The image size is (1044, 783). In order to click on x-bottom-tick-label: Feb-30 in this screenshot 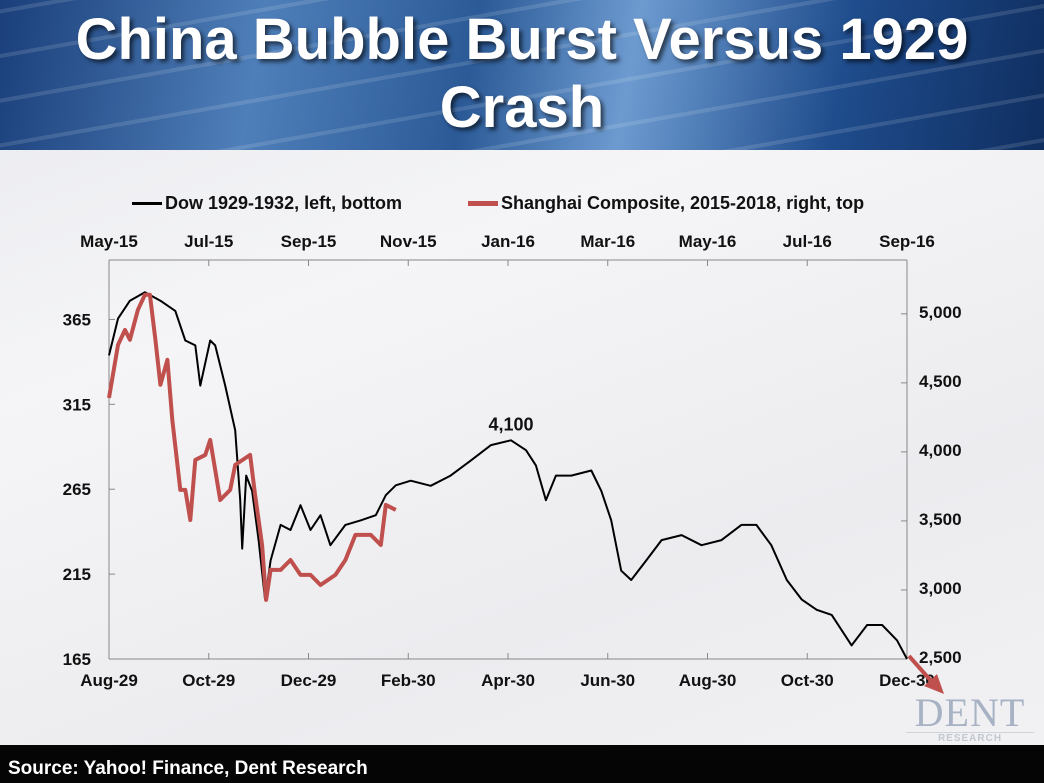, I will do `click(408, 680)`.